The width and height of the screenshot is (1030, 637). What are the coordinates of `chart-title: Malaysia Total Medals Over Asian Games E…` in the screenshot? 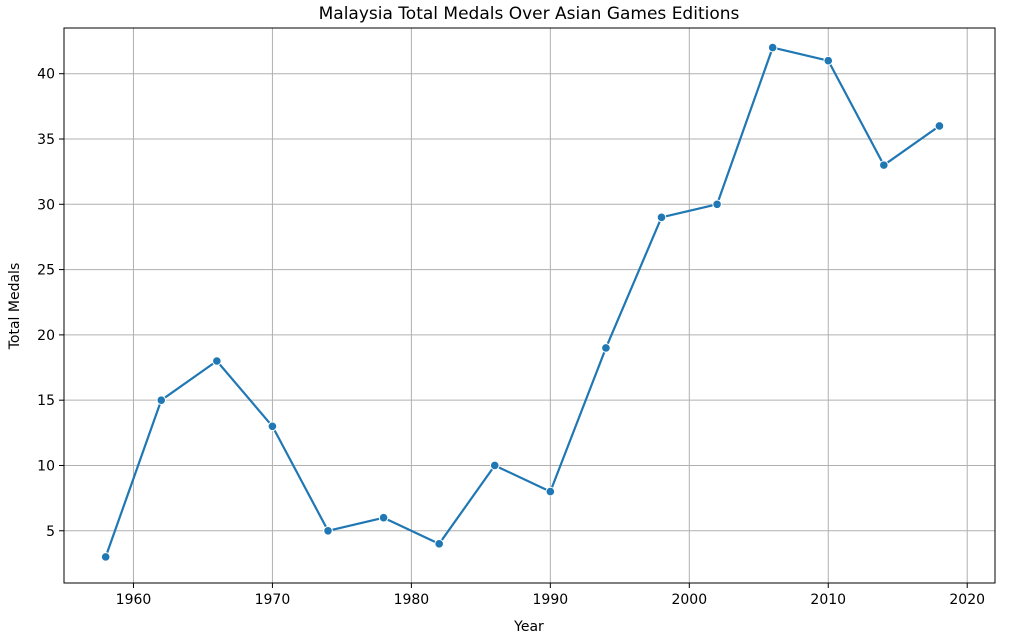 It's located at (529, 14).